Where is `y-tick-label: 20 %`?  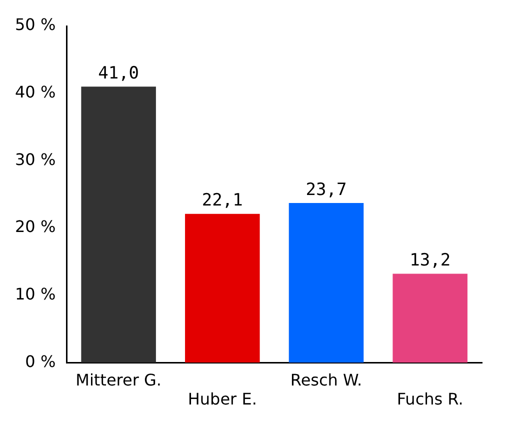
y-tick-label: 20 % is located at coordinates (35, 226).